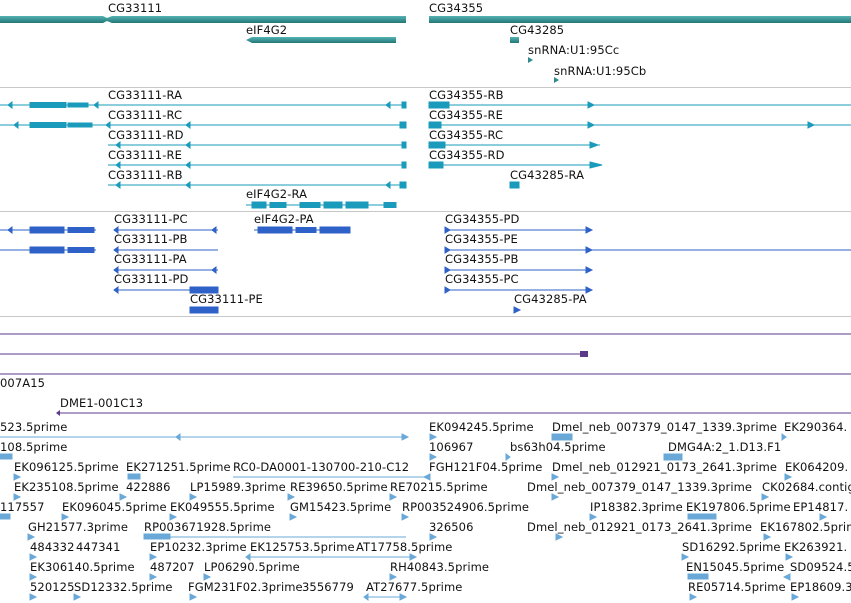  I want to click on gene-bar-snrna-95cb, so click(556, 80).